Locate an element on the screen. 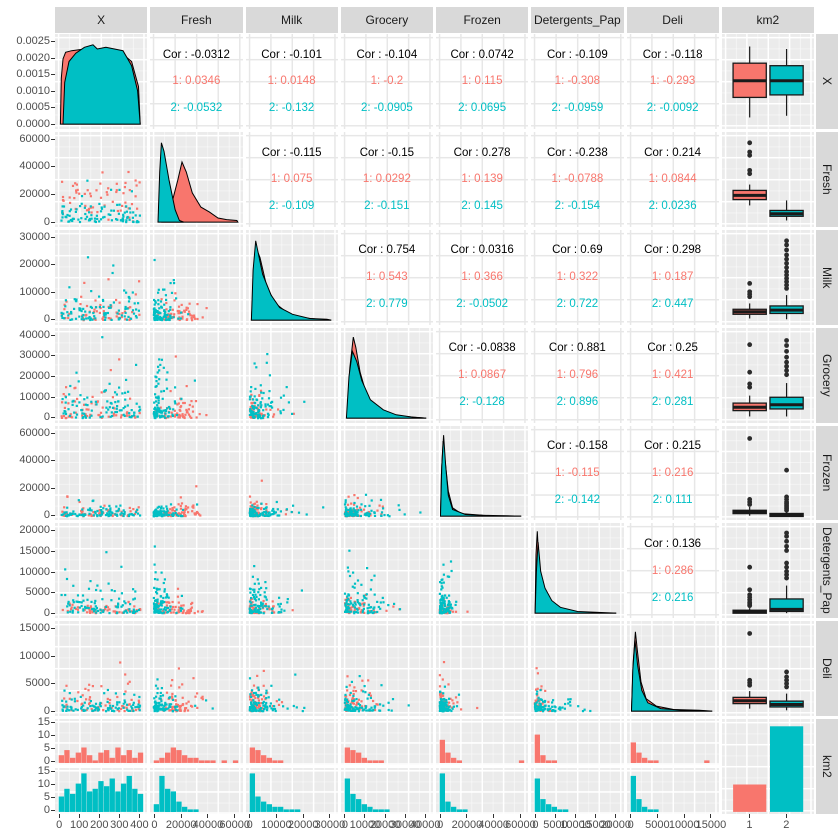 The image size is (840, 840). cor-text-g1: 1: 0.0346 is located at coordinates (196, 81).